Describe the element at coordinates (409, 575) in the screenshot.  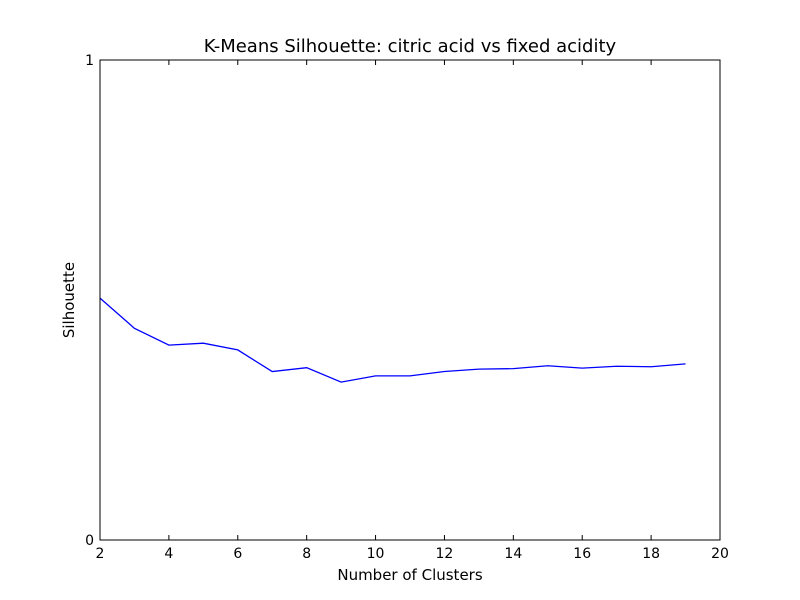
I see `x-axis-label: Number of Clusters` at that location.